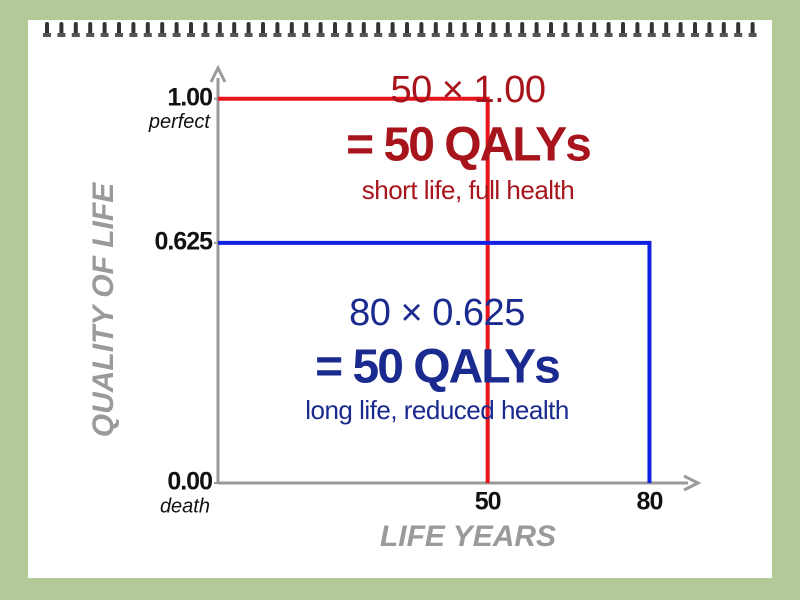 This screenshot has width=800, height=600. Describe the element at coordinates (468, 536) in the screenshot. I see `x-axis-label: LIFE YEARS` at that location.